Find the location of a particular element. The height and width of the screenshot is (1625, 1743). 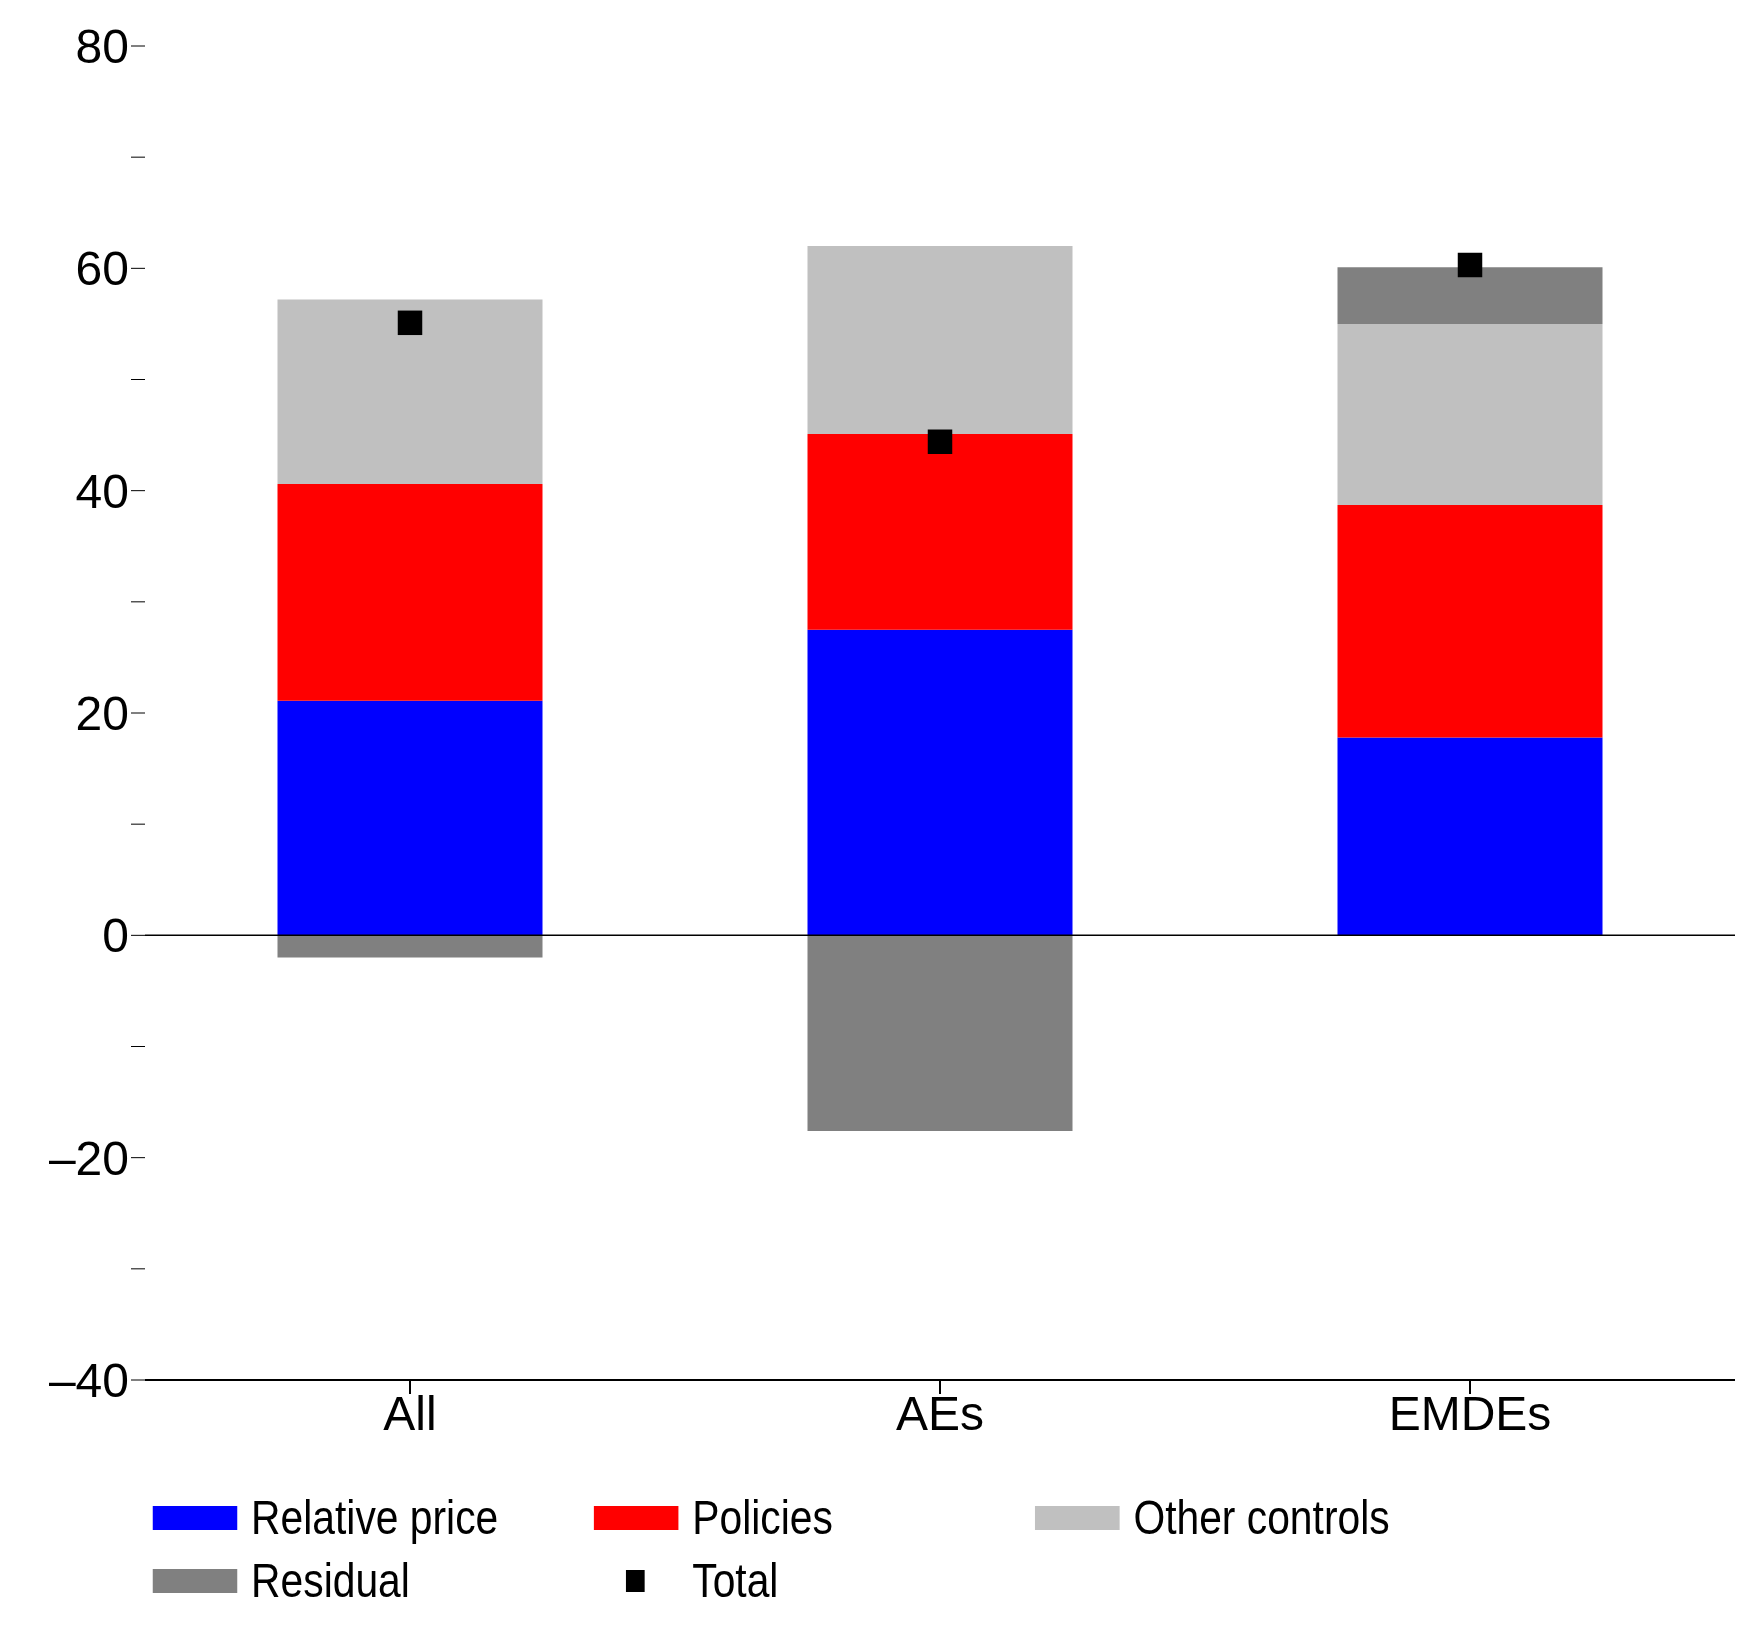

y-tick-label: 60 is located at coordinates (102, 269).